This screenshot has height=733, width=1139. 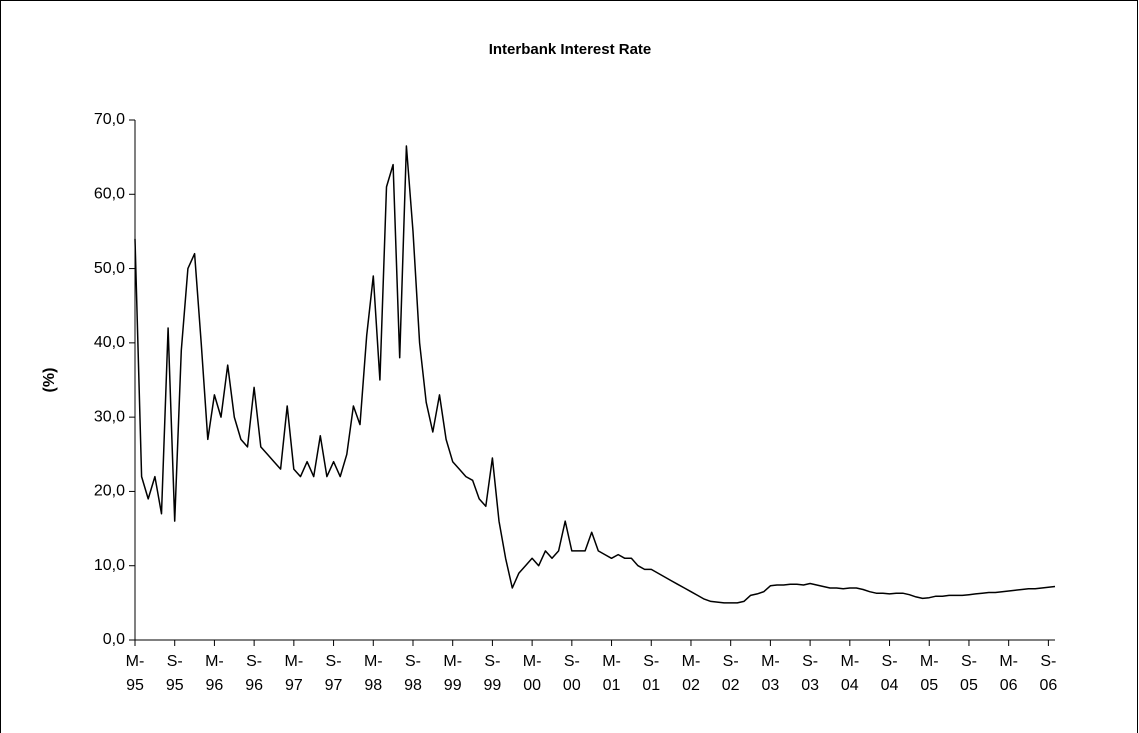 What do you see at coordinates (109, 119) in the screenshot?
I see `y-tick-label: 70,0` at bounding box center [109, 119].